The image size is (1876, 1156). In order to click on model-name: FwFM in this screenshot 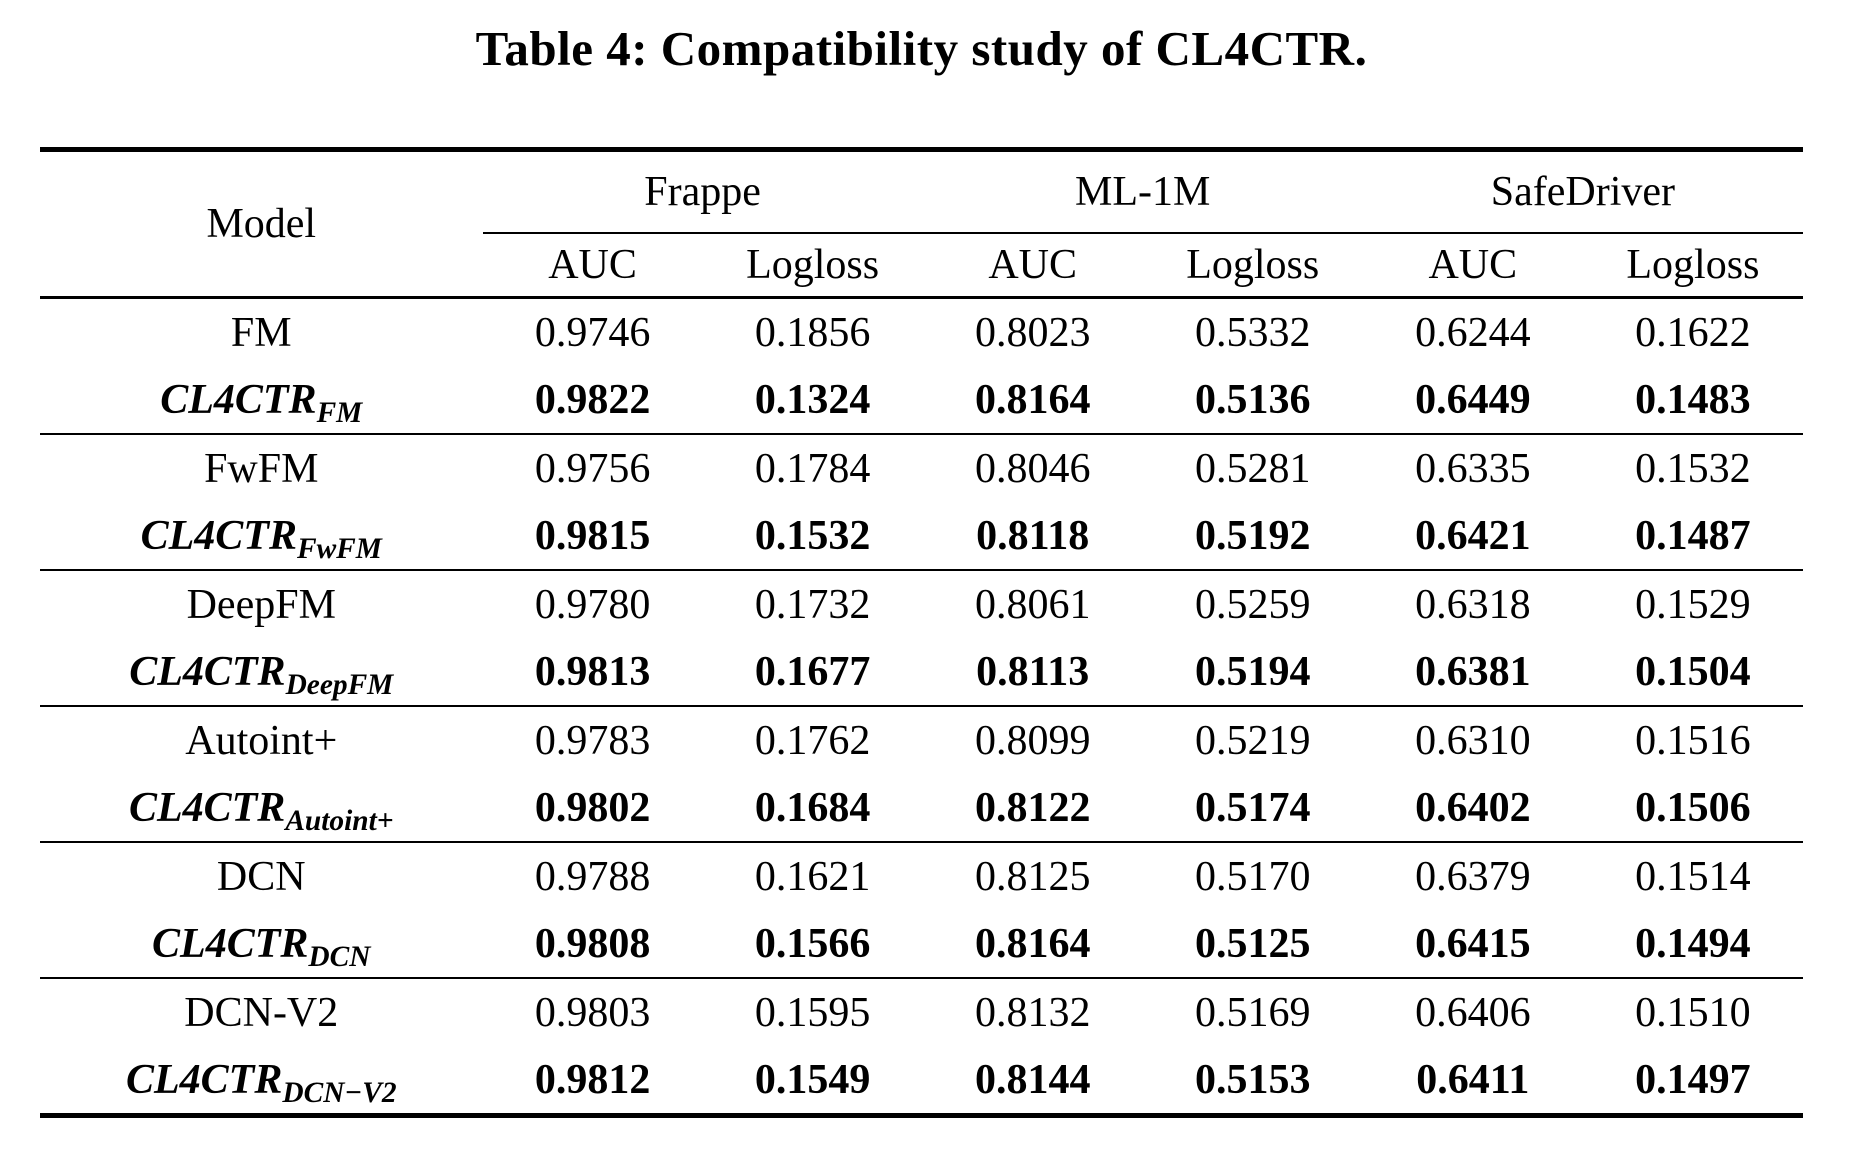, I will do `click(261, 468)`.